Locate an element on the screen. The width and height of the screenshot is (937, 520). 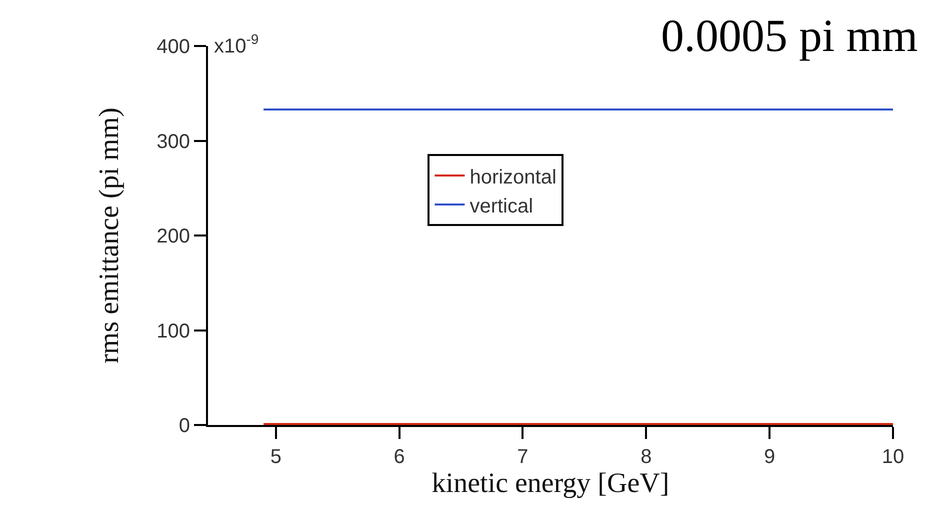
x-tick-label: 7 is located at coordinates (522, 457).